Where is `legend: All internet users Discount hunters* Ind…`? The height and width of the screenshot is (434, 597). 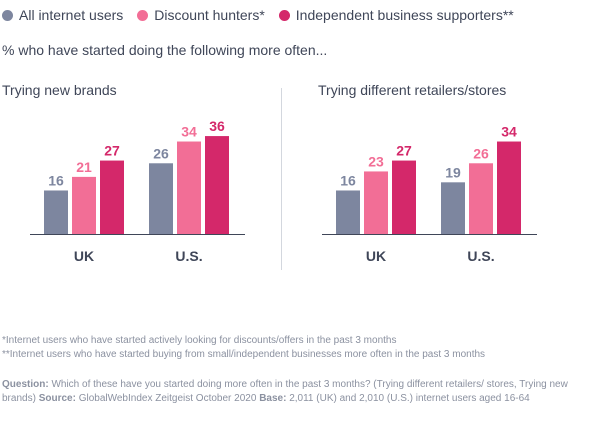 legend: All internet users Discount hunters* Ind… is located at coordinates (265, 15).